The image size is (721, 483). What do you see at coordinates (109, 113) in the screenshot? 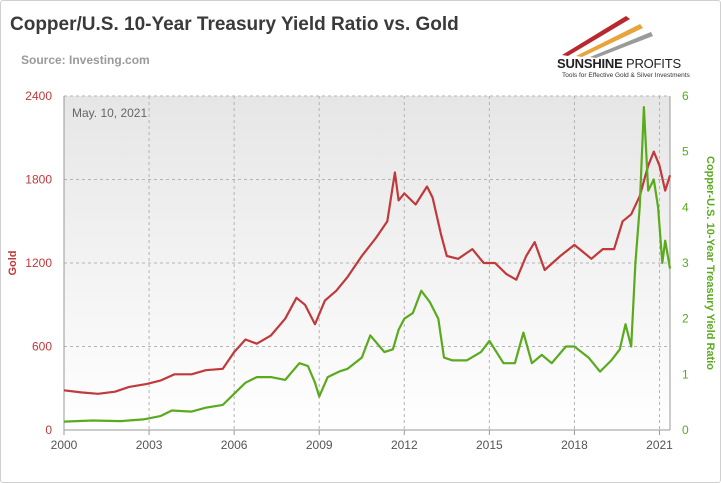
I see `date-annotation: May. 10, 2021` at bounding box center [109, 113].